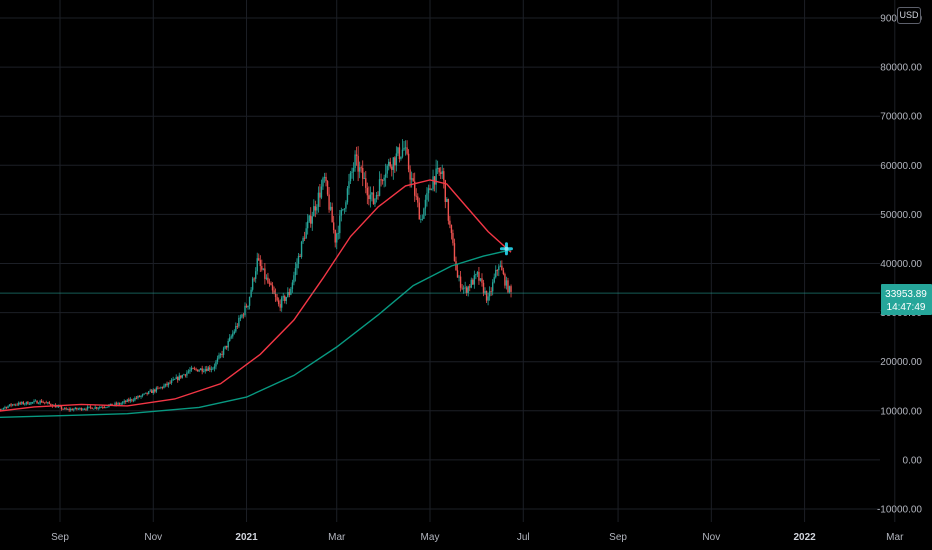 The image size is (932, 550). What do you see at coordinates (804, 537) in the screenshot?
I see `x-tick-label: 2022` at bounding box center [804, 537].